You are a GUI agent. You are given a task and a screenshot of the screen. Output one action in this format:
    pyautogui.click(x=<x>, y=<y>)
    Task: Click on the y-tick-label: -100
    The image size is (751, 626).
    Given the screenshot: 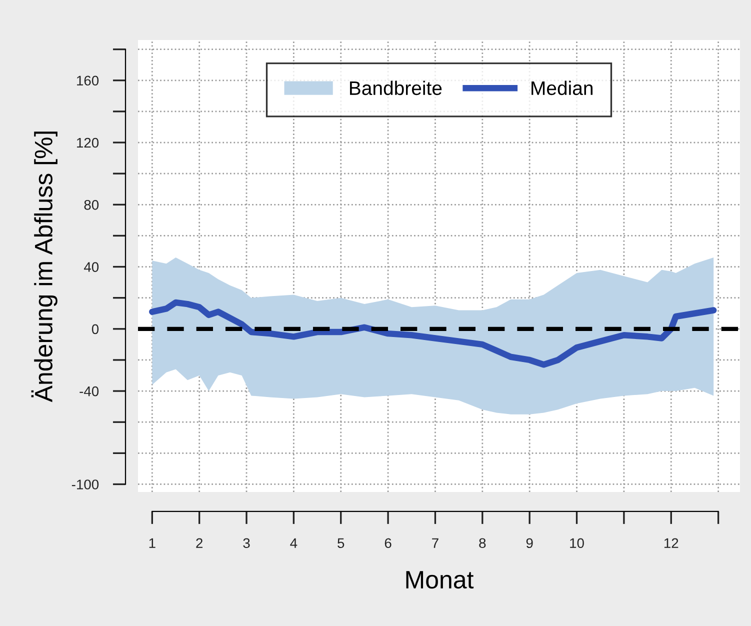 What is the action you would take?
    pyautogui.click(x=85, y=485)
    